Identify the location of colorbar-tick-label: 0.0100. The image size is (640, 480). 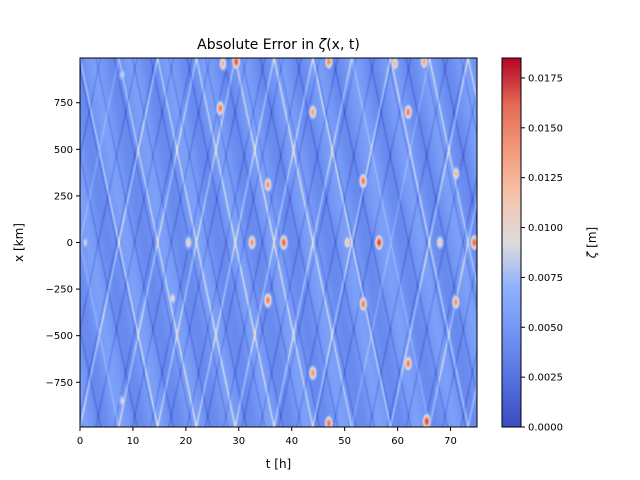
(545, 228).